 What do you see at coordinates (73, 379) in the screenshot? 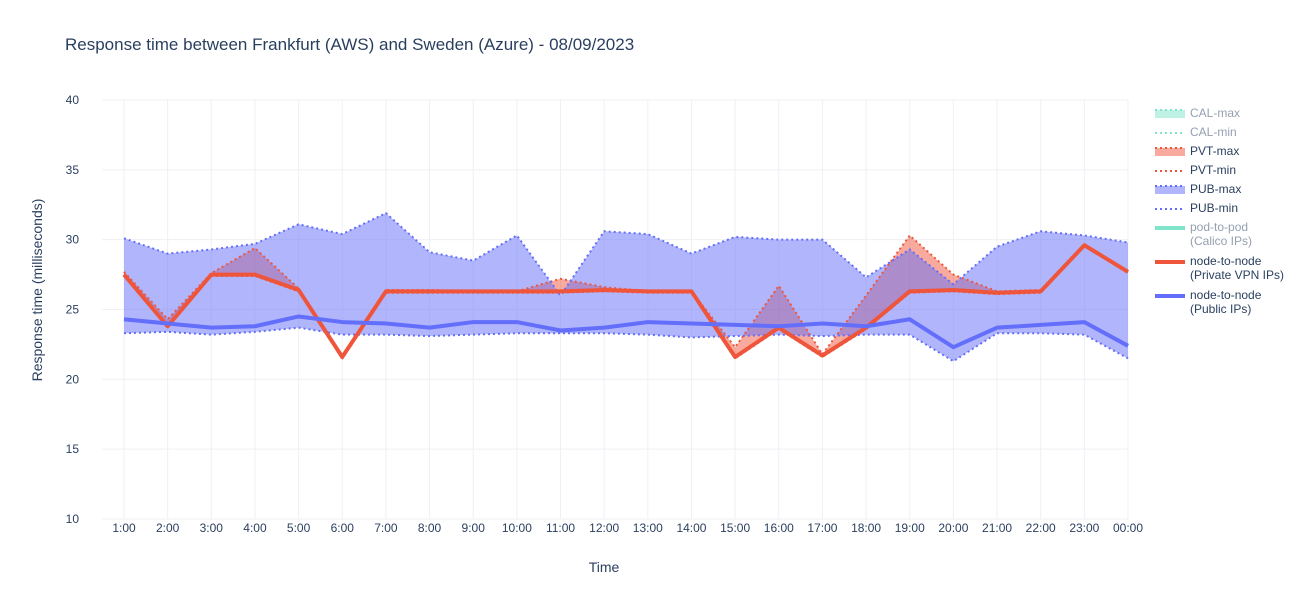
I see `y-tick-label: 20` at bounding box center [73, 379].